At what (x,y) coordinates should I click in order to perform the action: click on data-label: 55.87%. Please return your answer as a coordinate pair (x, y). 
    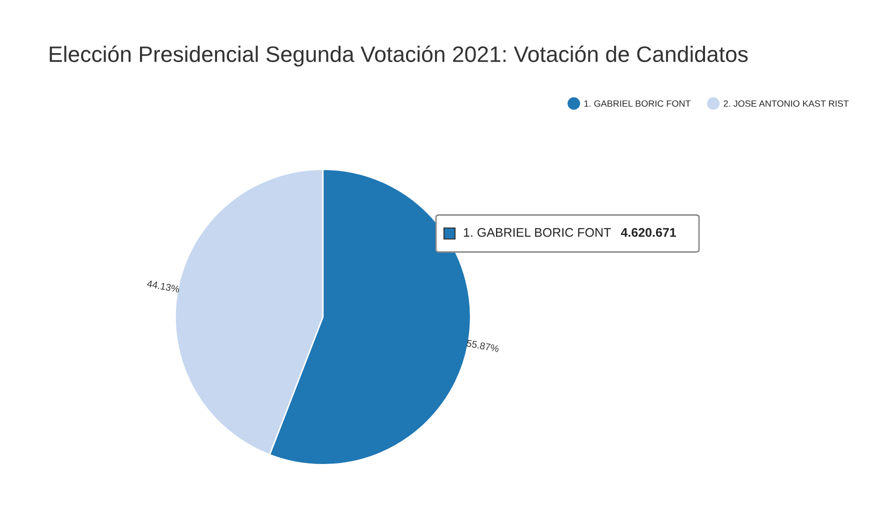
    Looking at the image, I should click on (483, 346).